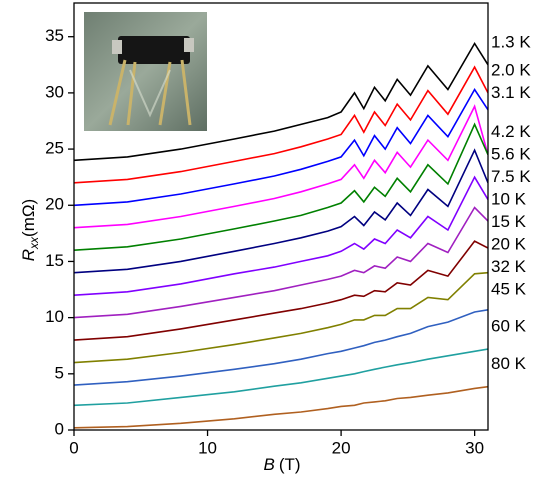 This screenshot has height=482, width=533. What do you see at coordinates (268, 464) in the screenshot?
I see `x-label-symbol: B` at bounding box center [268, 464].